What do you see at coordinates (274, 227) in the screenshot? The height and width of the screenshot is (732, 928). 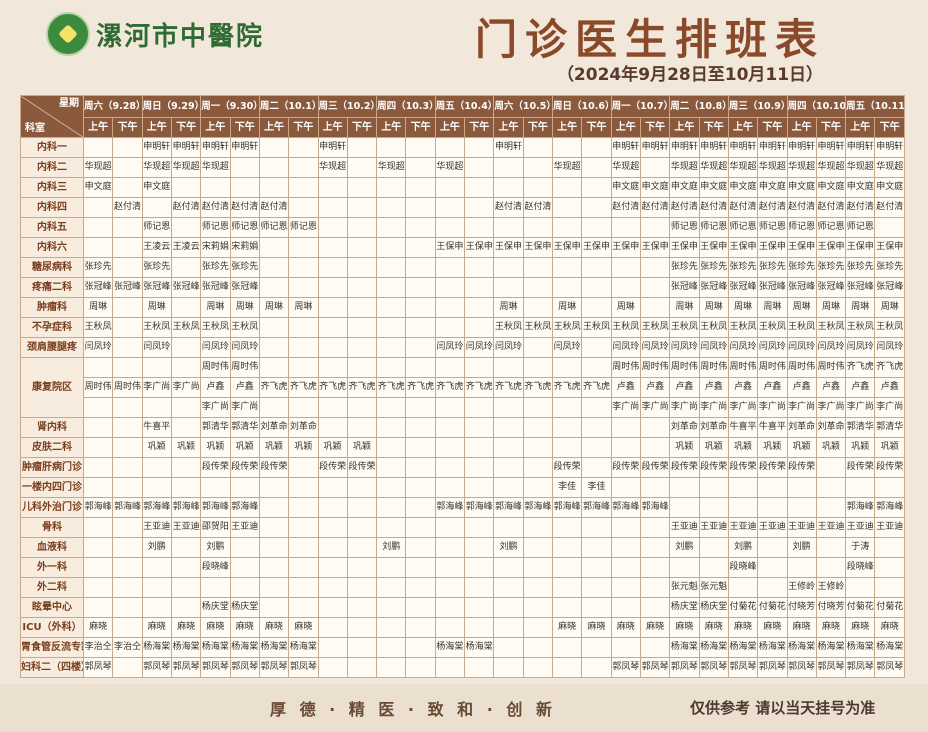 I see `schedule-cell: 师记恩` at bounding box center [274, 227].